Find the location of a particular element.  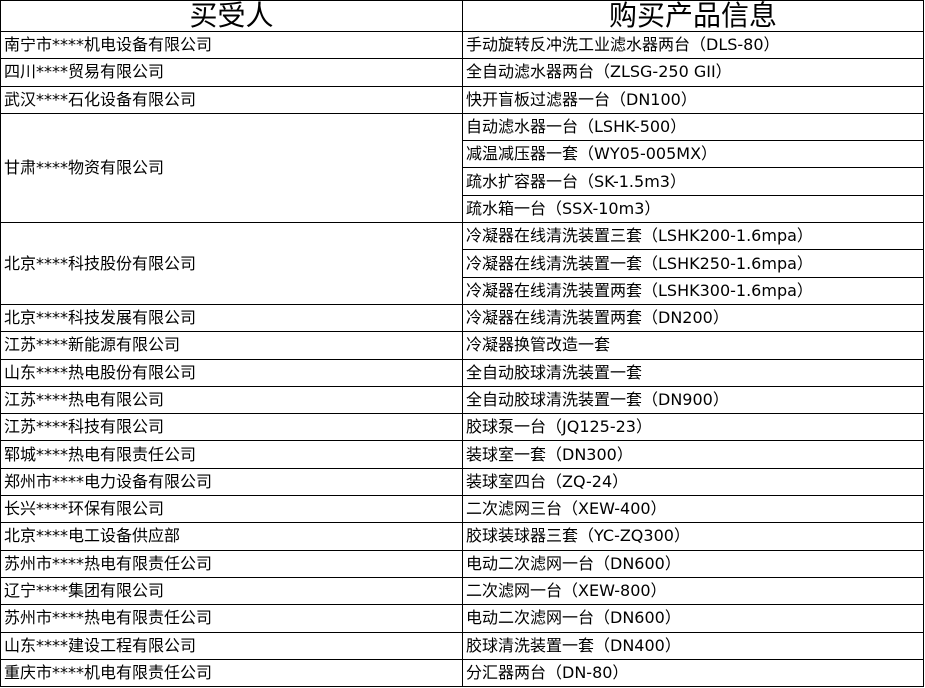

buyer-cell: 南宁市****机电设备有限公司 is located at coordinates (231, 45).